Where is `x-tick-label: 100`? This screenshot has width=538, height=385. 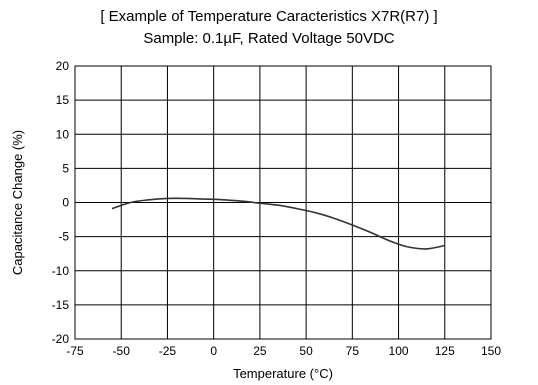 x-tick-label: 100 is located at coordinates (399, 351).